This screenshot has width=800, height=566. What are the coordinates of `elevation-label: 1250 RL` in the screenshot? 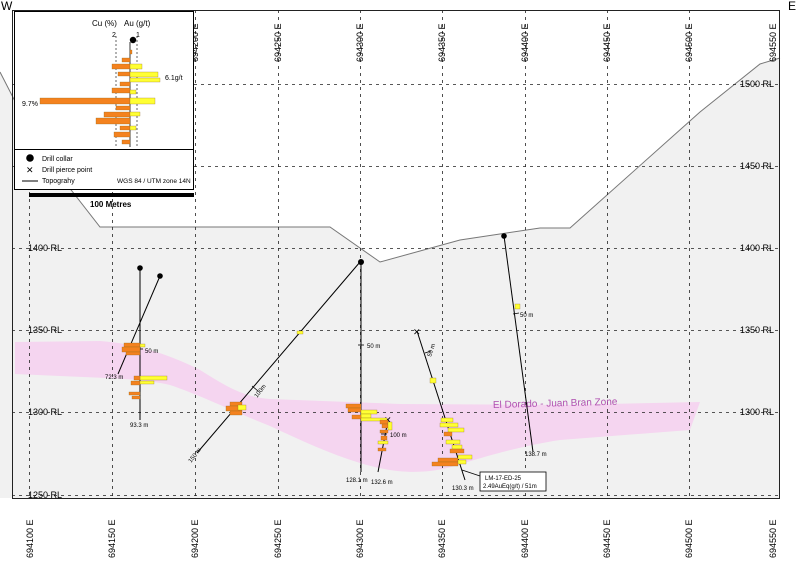 It's located at (45, 495).